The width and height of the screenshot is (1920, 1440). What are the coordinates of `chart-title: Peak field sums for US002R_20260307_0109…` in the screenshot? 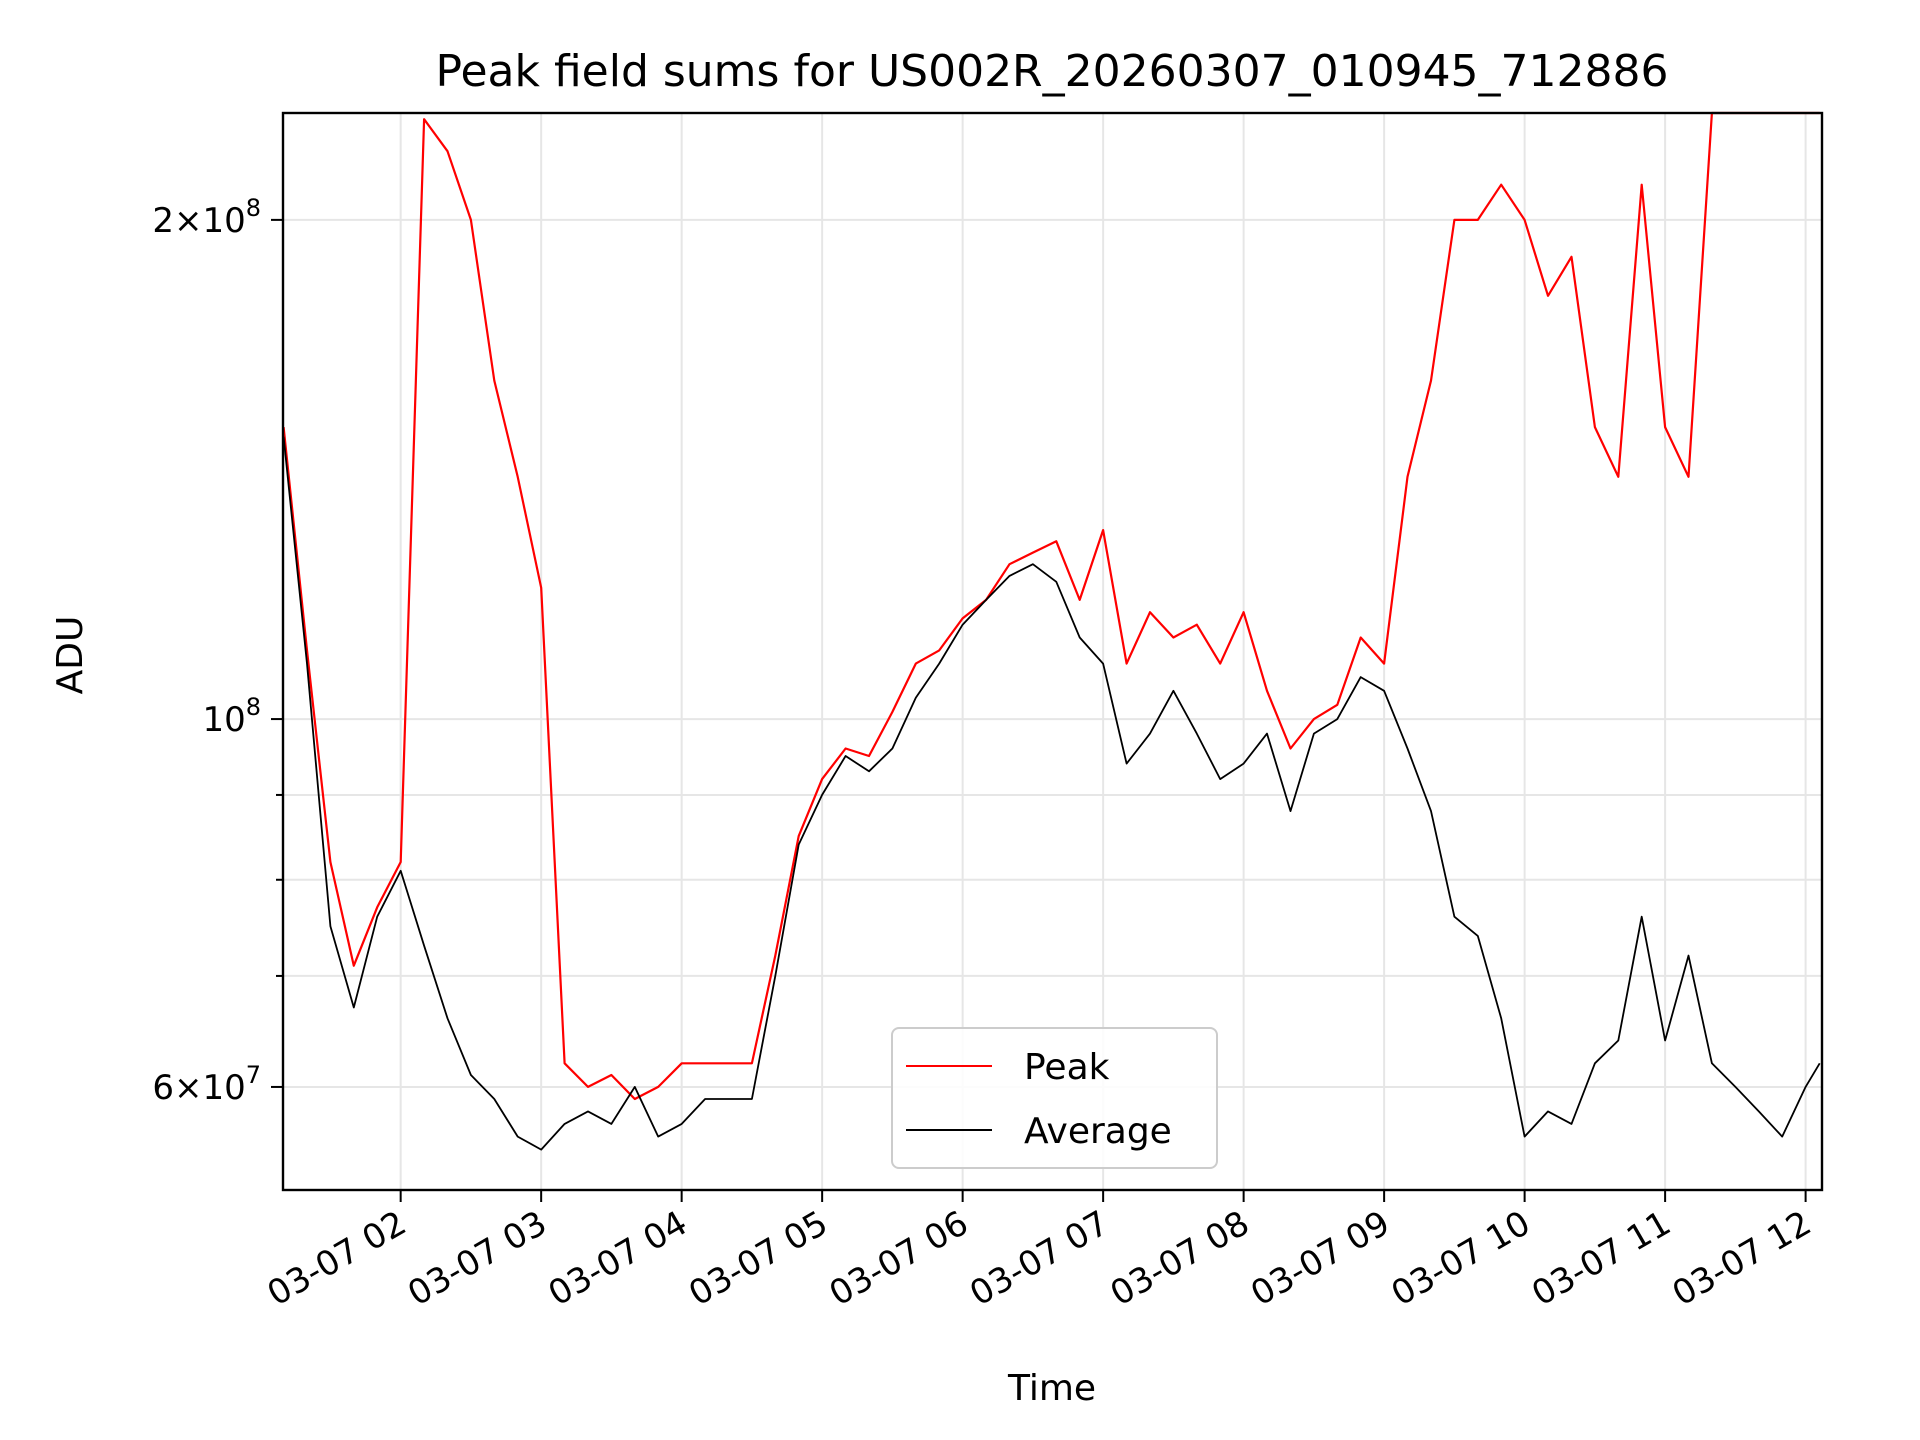 It's located at (1051, 71).